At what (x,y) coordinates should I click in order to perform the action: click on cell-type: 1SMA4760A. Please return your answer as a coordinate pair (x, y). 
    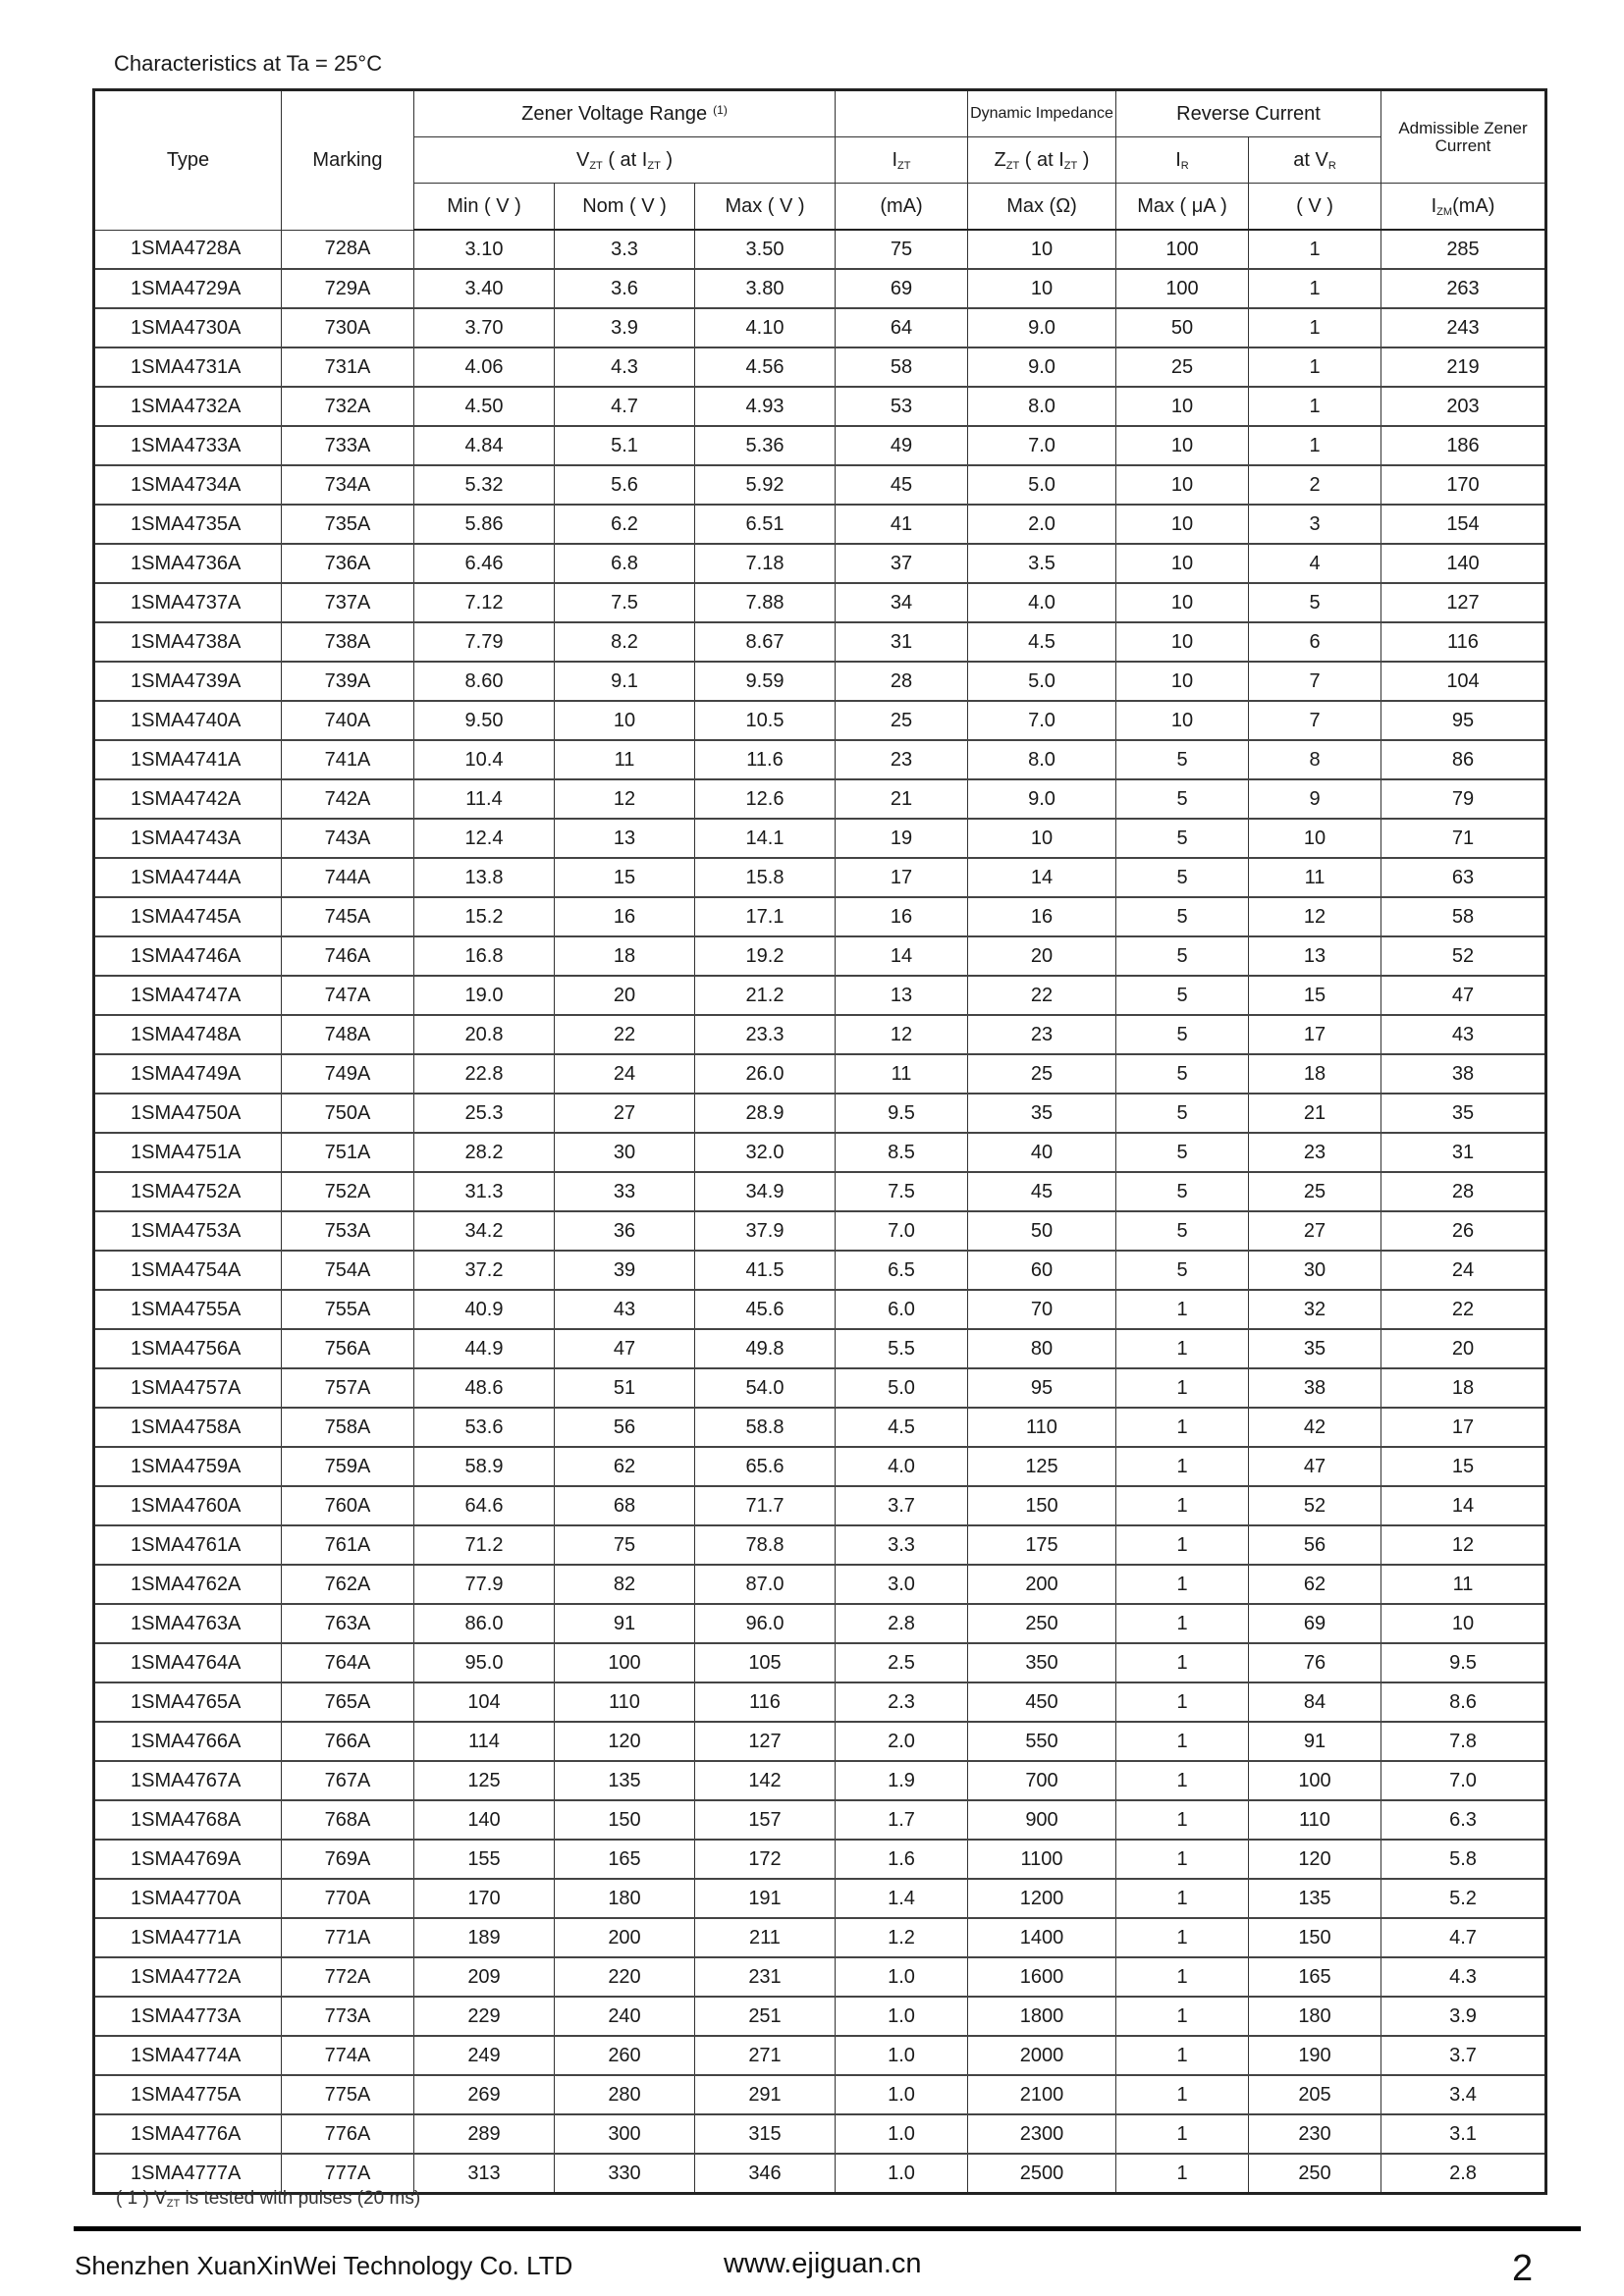
    Looking at the image, I should click on (187, 1505).